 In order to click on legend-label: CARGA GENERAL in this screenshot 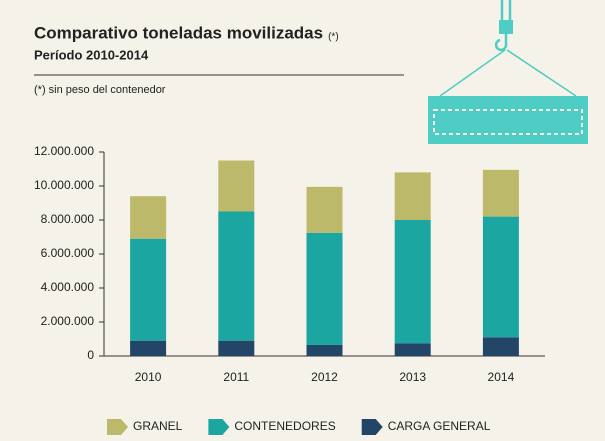, I will do `click(439, 426)`.